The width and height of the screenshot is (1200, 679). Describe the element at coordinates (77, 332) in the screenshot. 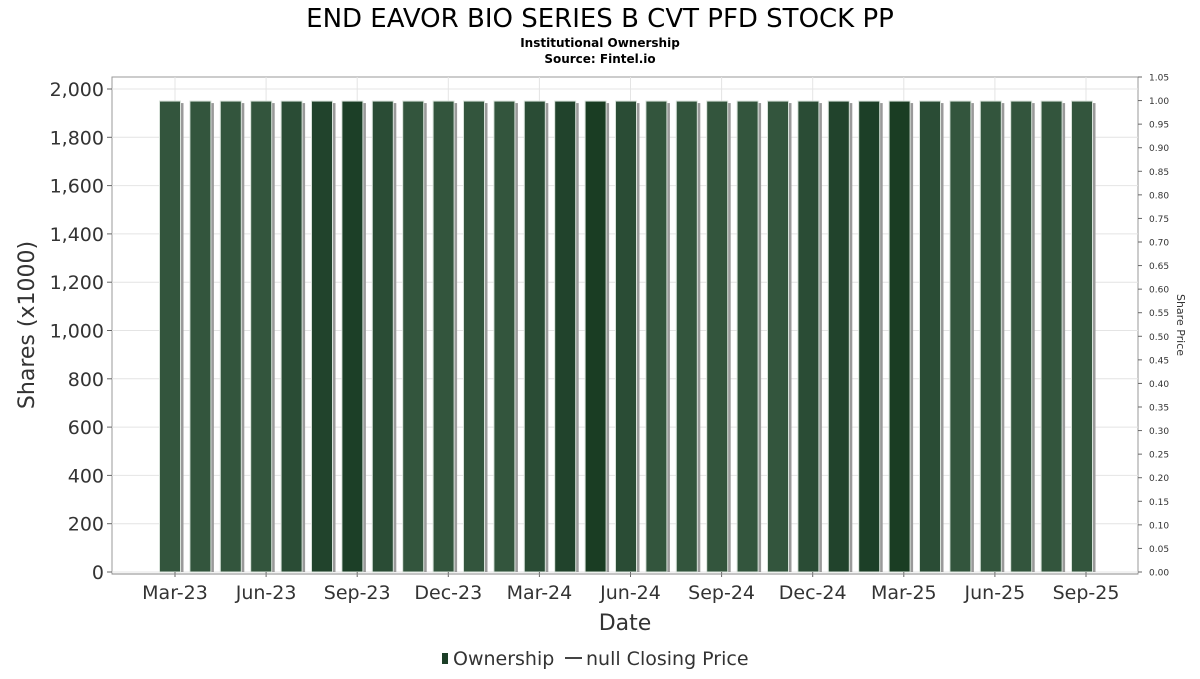

I see `y-tick-label: 1,000` at that location.